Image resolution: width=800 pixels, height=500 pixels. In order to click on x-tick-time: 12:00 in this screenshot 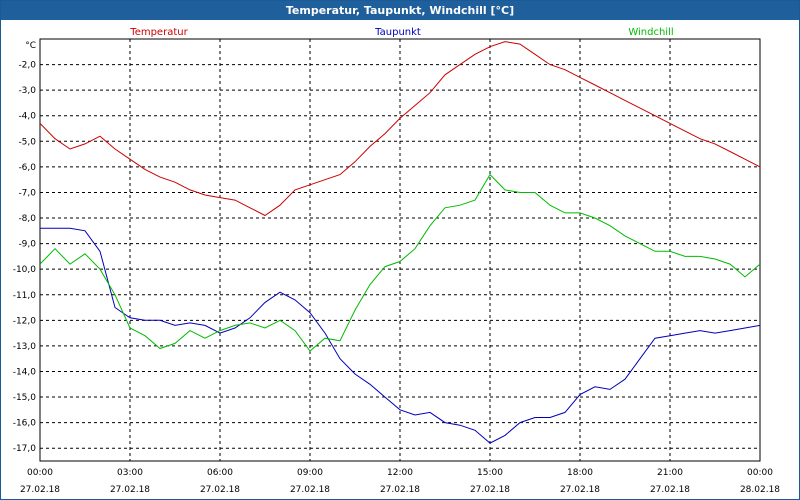, I will do `click(400, 473)`.